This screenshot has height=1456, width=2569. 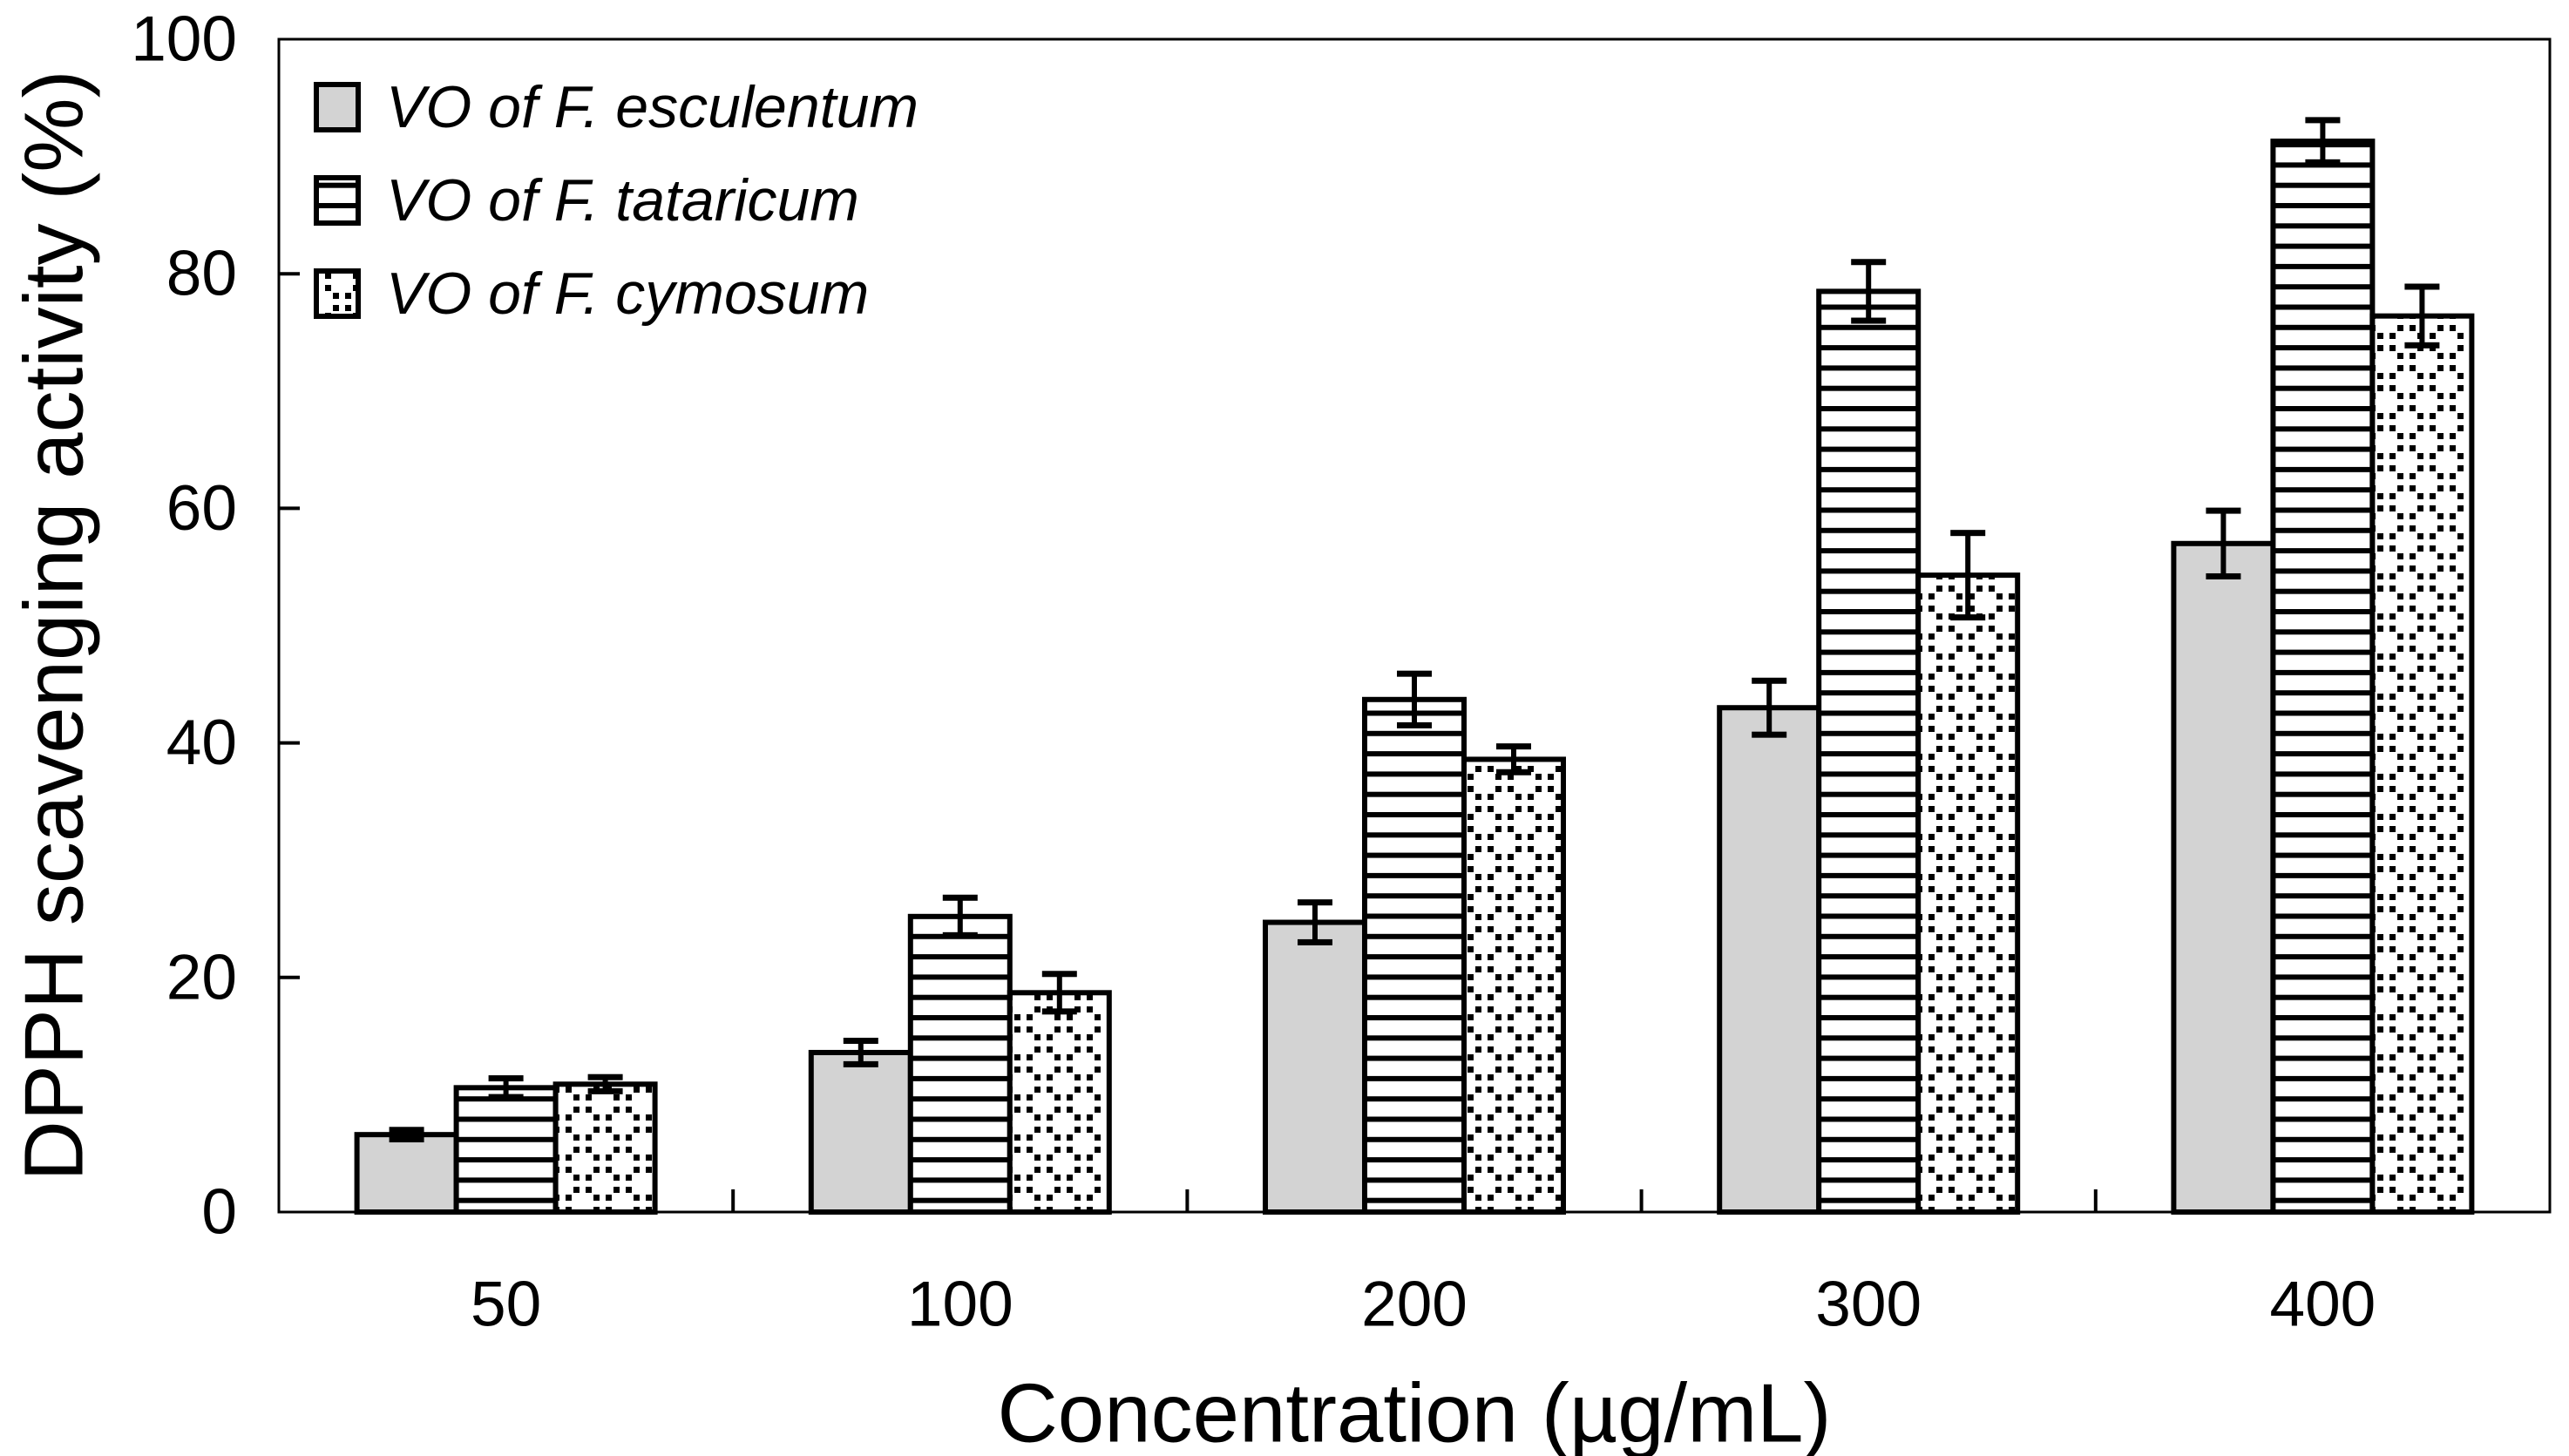 What do you see at coordinates (960, 1305) in the screenshot?
I see `x-tick-label-100: 100` at bounding box center [960, 1305].